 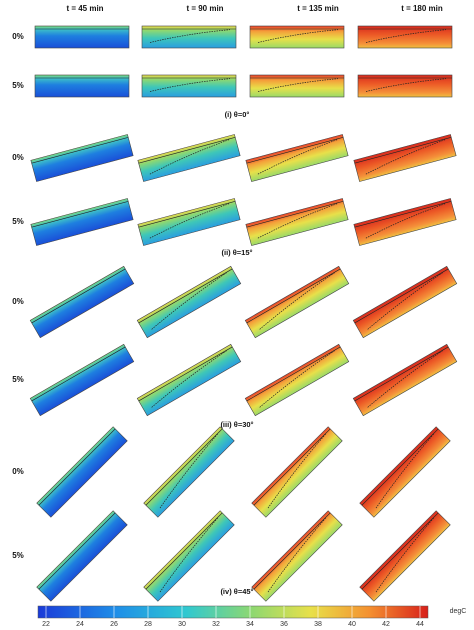 What do you see at coordinates (318, 8) in the screenshot?
I see `column-header: t = 135 min` at bounding box center [318, 8].